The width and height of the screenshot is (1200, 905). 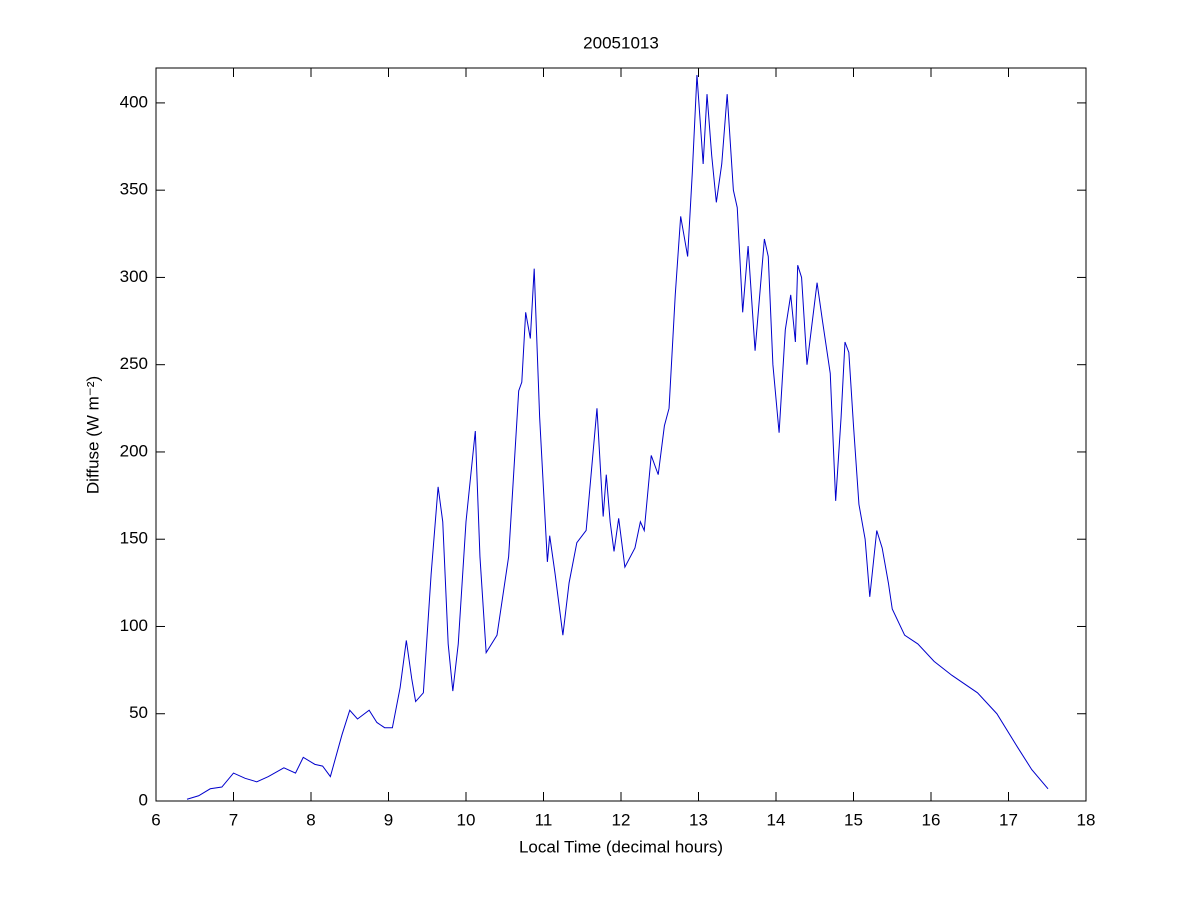 What do you see at coordinates (233, 819) in the screenshot?
I see `x-tick-label: 7` at bounding box center [233, 819].